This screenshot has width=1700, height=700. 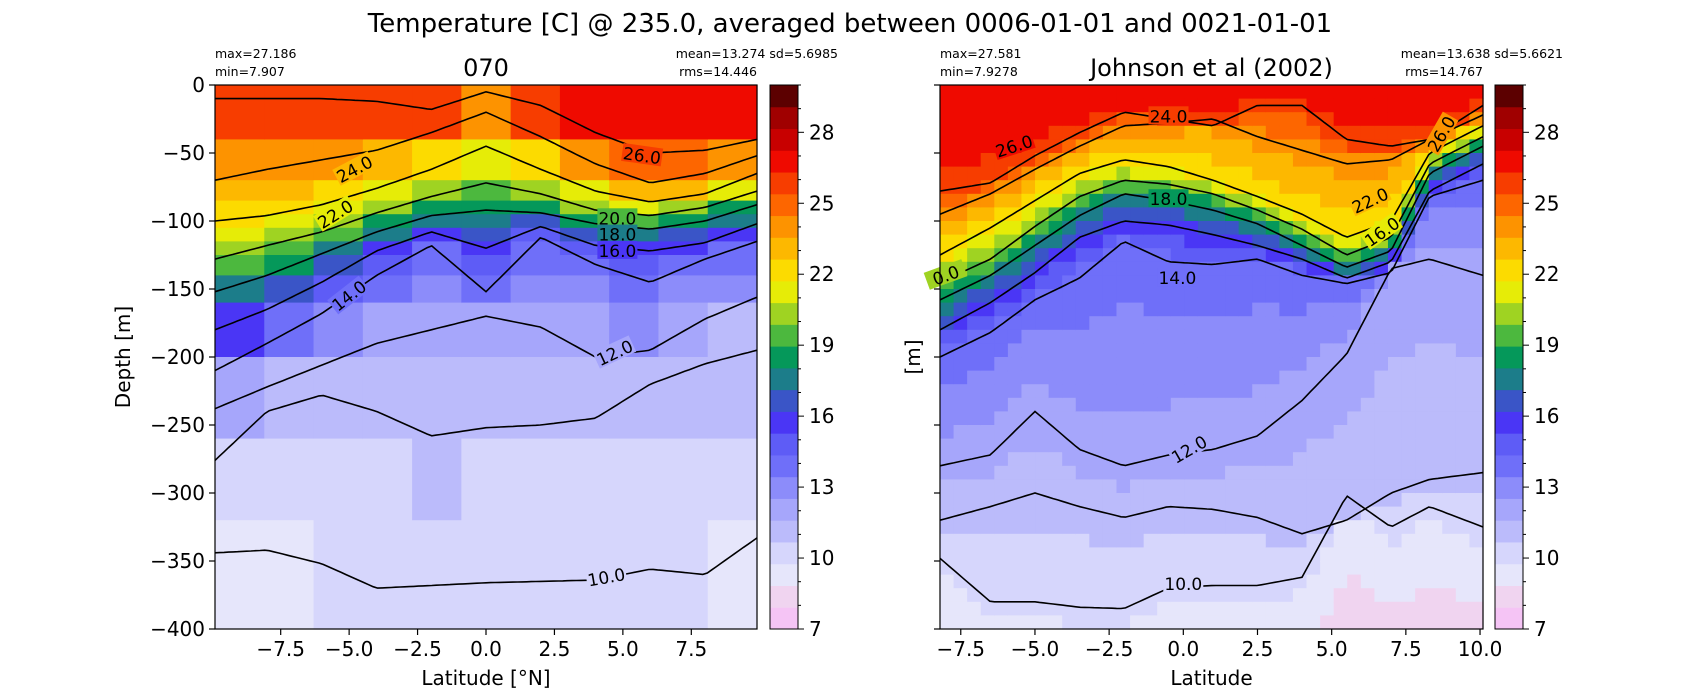 What do you see at coordinates (177, 221) in the screenshot?
I see `y-tick-label: −100` at bounding box center [177, 221].